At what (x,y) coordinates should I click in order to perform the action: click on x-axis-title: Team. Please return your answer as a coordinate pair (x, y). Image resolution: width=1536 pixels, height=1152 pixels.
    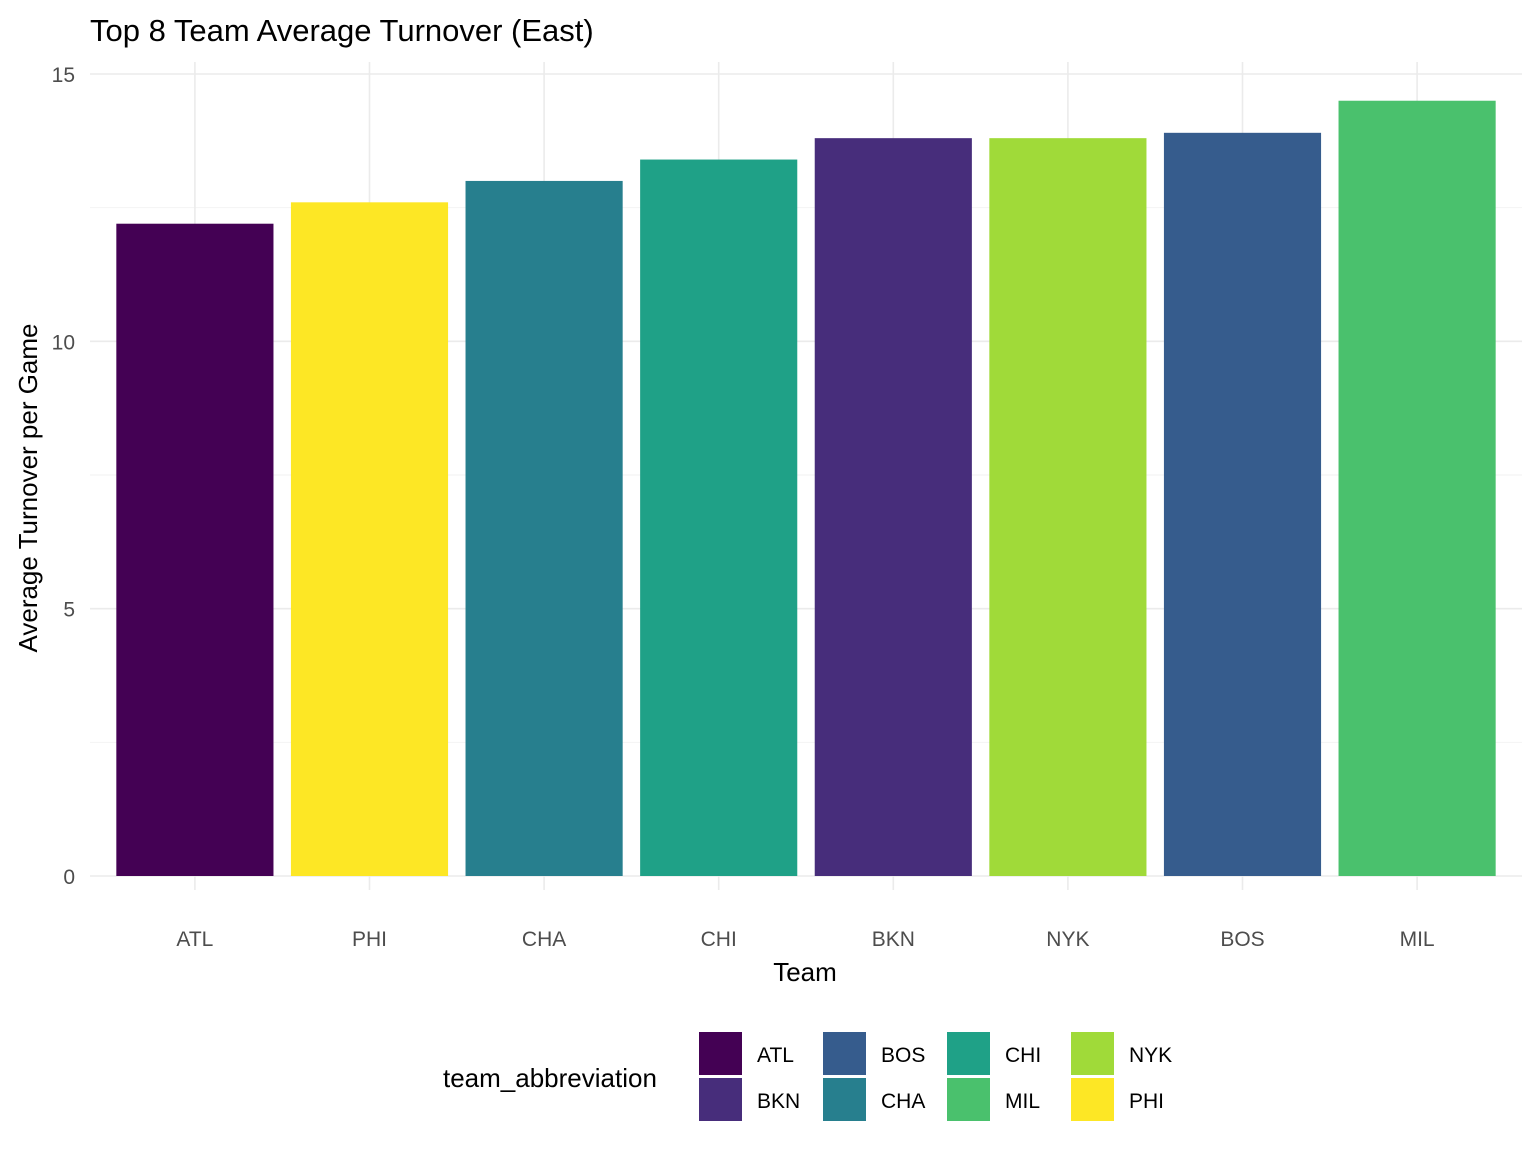
    Looking at the image, I should click on (805, 972).